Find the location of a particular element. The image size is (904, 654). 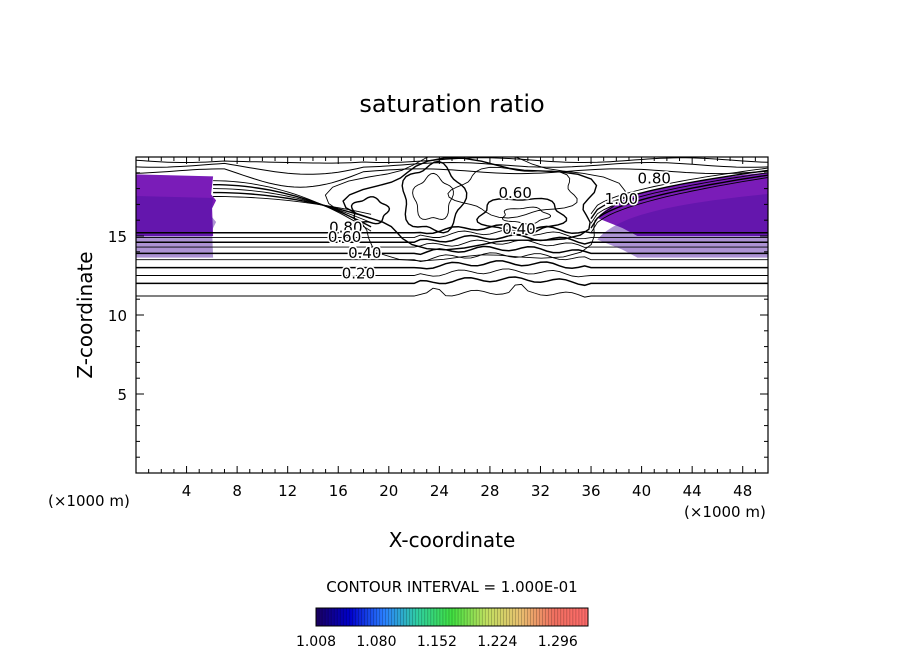

x-axis-label: X-coordinate is located at coordinates (452, 540).